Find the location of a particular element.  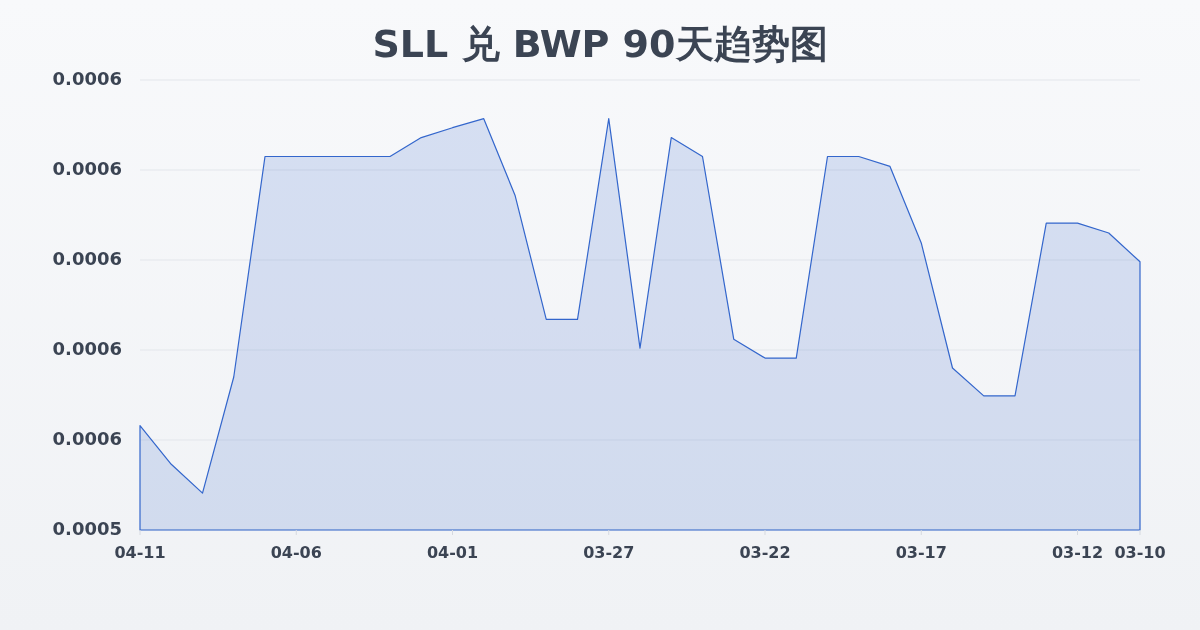

x-tick-label: 04-06 is located at coordinates (296, 552).